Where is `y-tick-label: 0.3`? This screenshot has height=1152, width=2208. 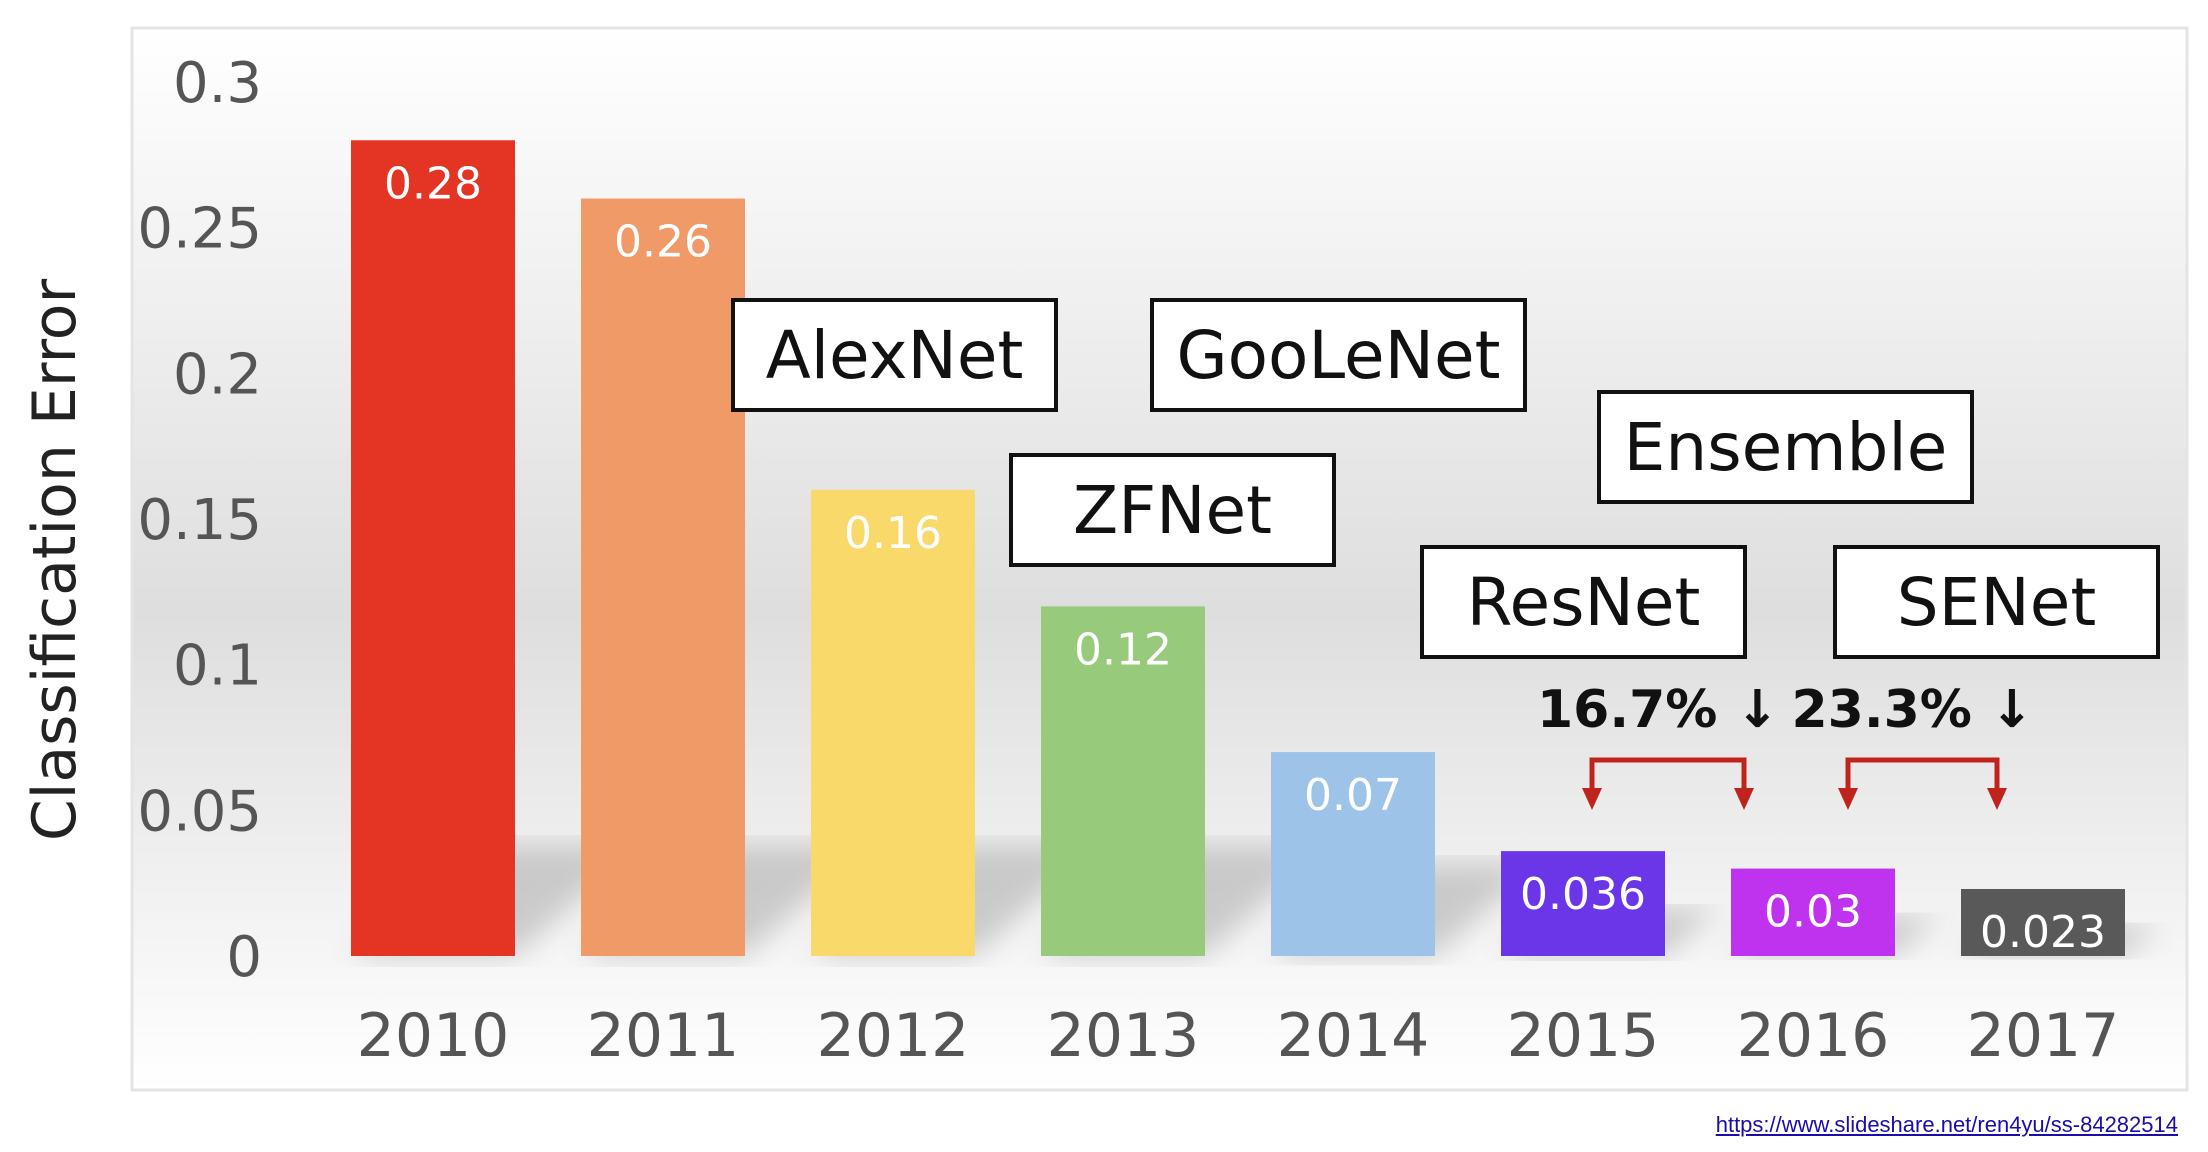 y-tick-label: 0.3 is located at coordinates (217, 83).